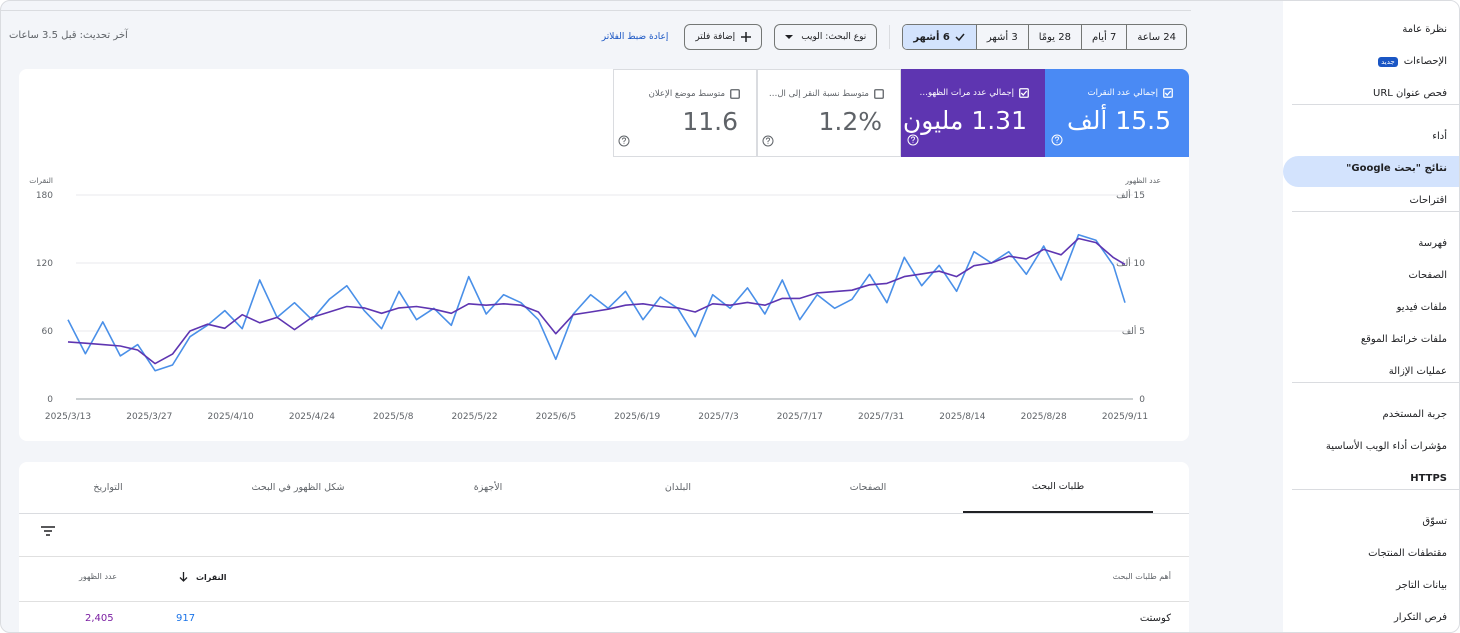 This screenshot has width=1460, height=633. Describe the element at coordinates (718, 417) in the screenshot. I see `x-tick-label: 2025/7/3` at that location.